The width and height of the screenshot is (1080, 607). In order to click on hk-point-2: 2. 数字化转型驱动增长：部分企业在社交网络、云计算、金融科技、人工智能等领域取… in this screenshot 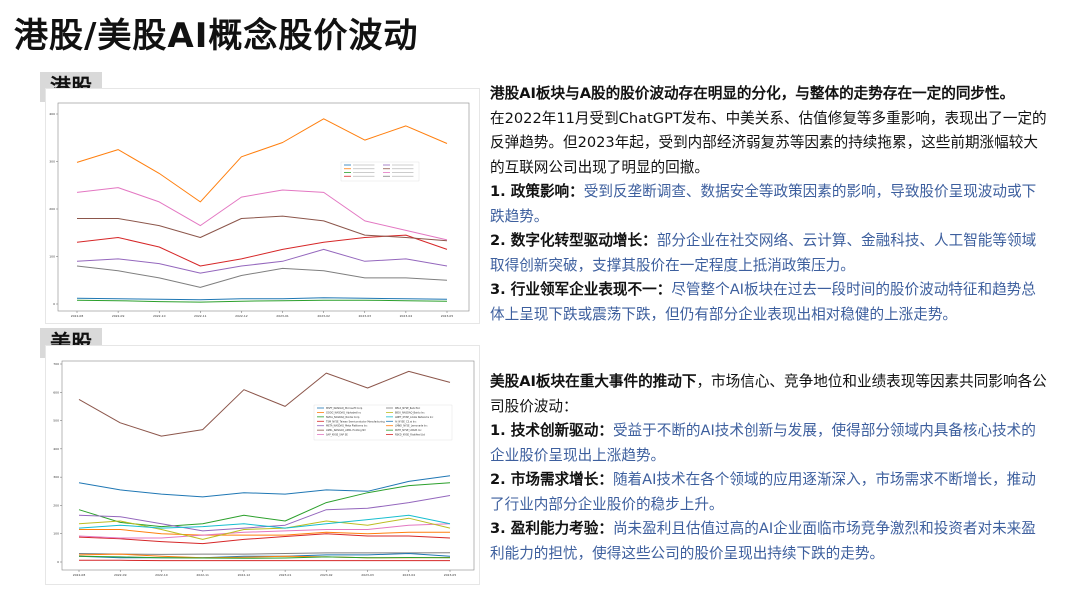, I will do `click(770, 253)`.